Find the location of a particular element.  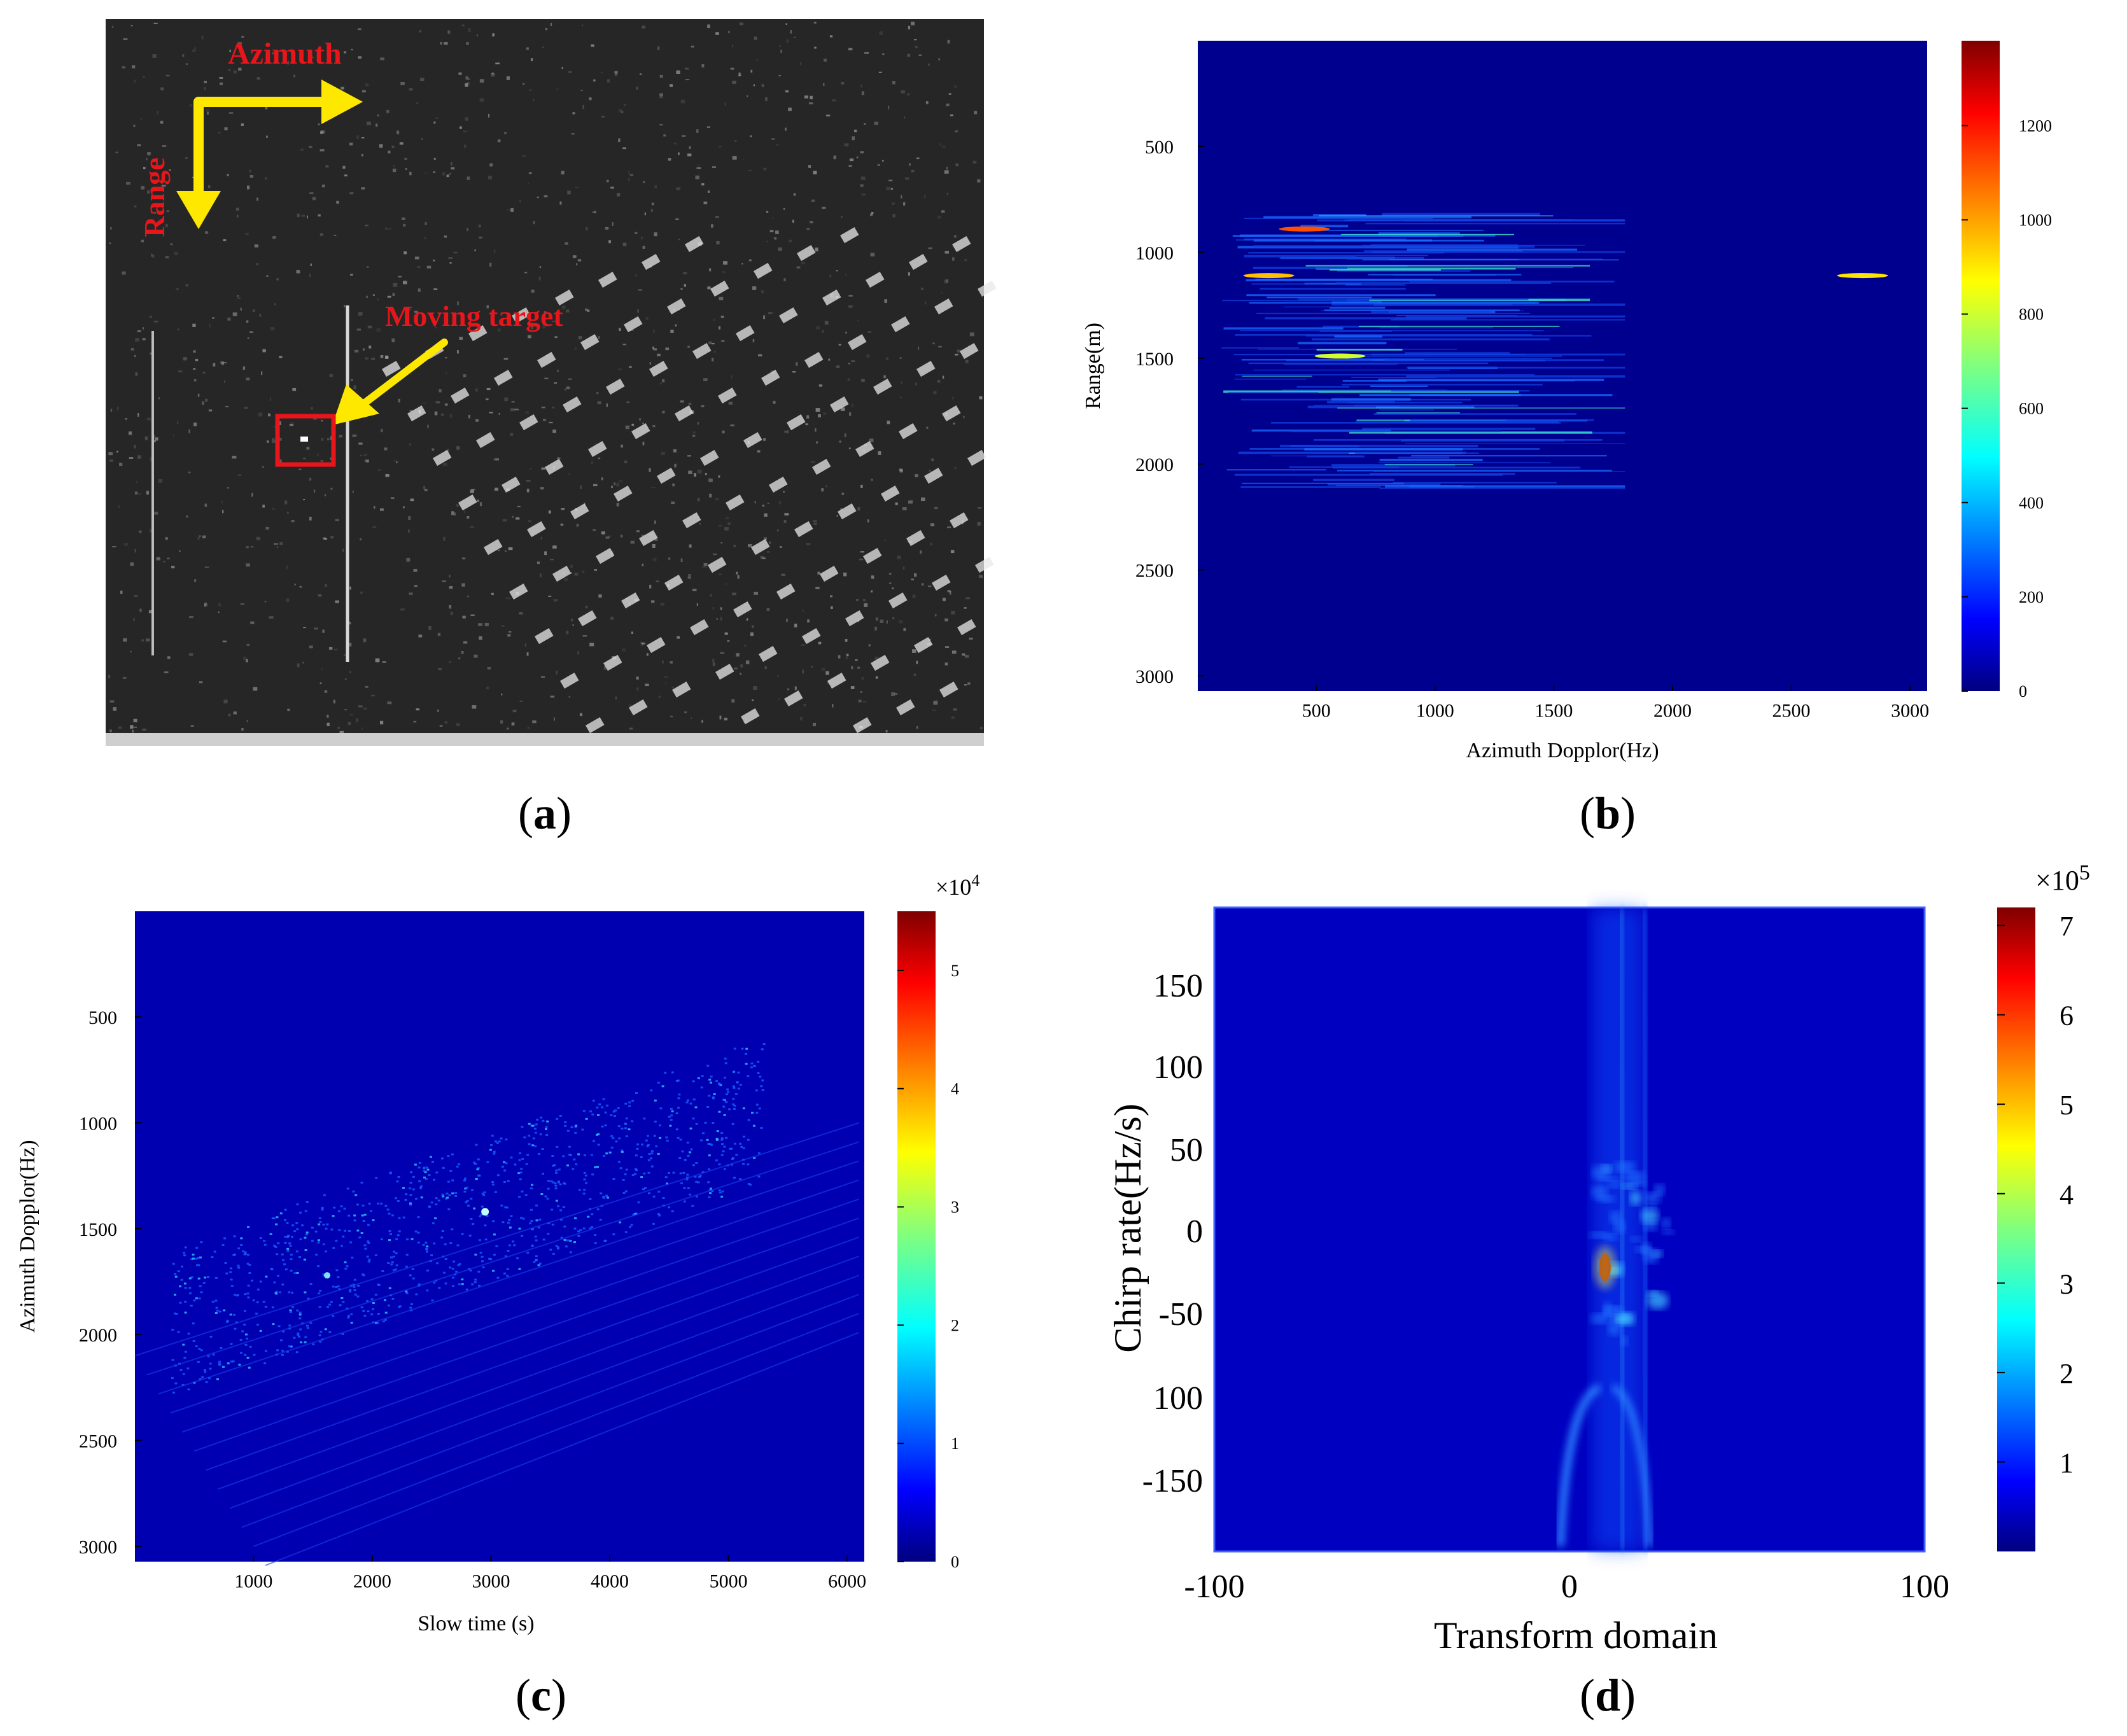

hot-spot is located at coordinates (1269, 276).